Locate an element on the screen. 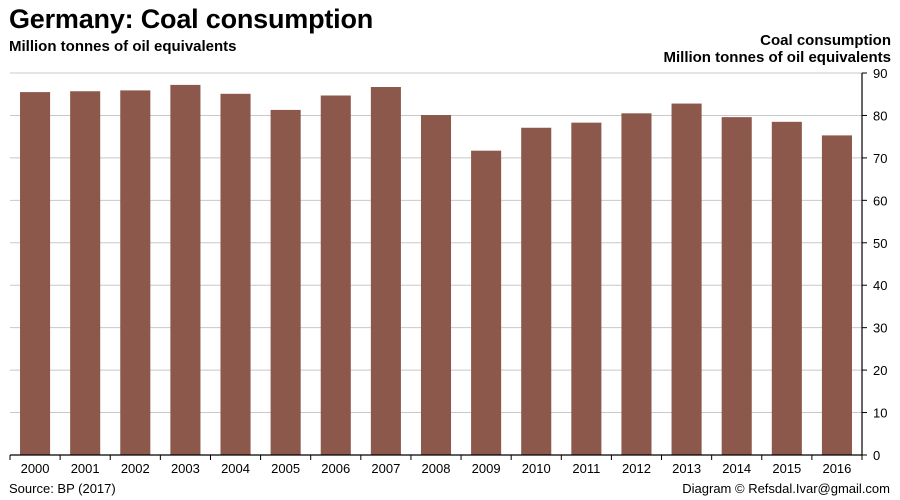 The width and height of the screenshot is (900, 500). y-axis-title-line1: Coal consumption is located at coordinates (825, 40).